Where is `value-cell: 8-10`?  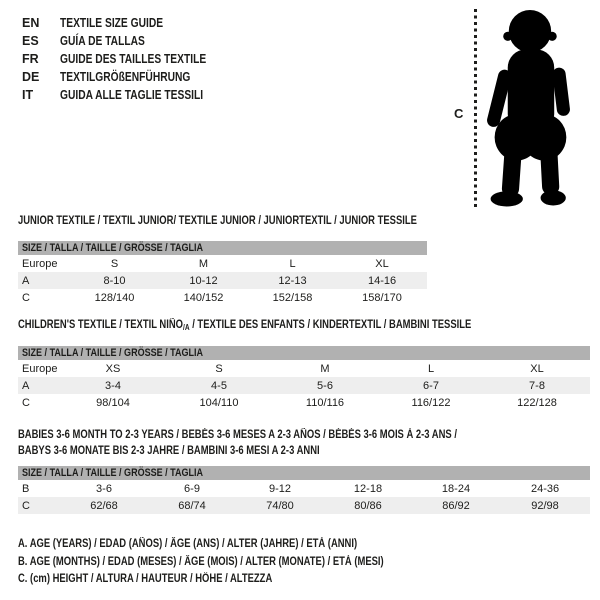
value-cell: 8-10 is located at coordinates (114, 280).